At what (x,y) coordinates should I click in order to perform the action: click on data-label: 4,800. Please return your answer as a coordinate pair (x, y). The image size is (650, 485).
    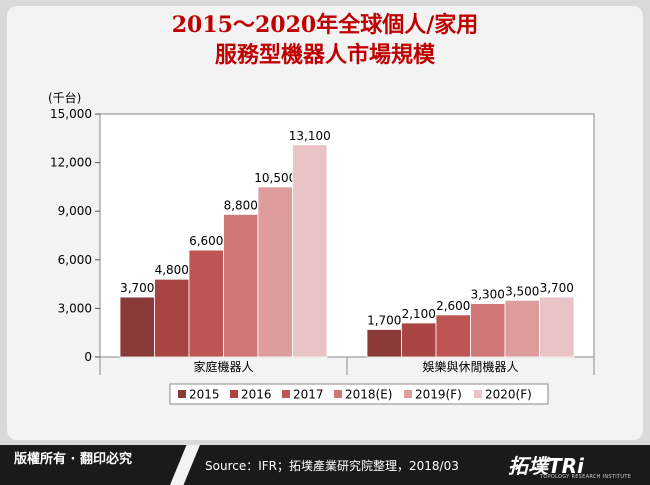
    Looking at the image, I should click on (172, 270).